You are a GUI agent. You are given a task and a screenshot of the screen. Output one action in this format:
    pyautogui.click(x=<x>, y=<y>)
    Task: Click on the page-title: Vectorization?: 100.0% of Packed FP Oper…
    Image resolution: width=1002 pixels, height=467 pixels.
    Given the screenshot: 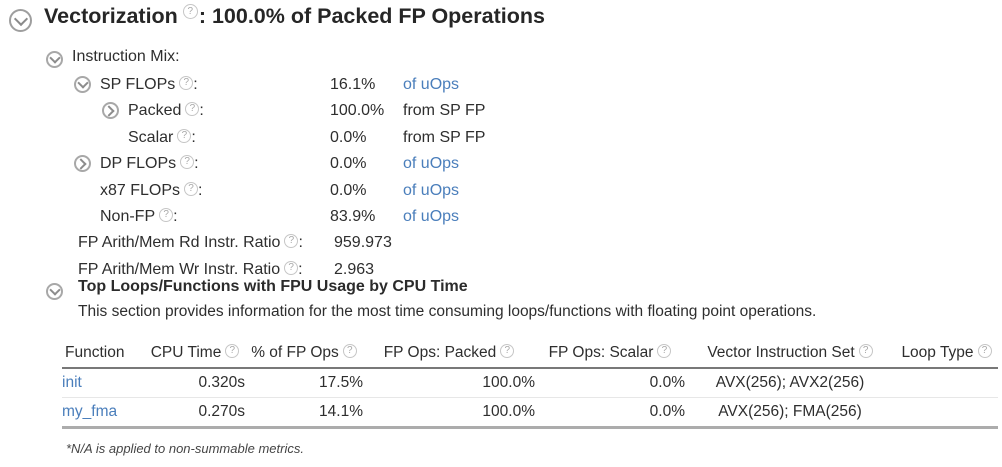 What is the action you would take?
    pyautogui.click(x=294, y=16)
    